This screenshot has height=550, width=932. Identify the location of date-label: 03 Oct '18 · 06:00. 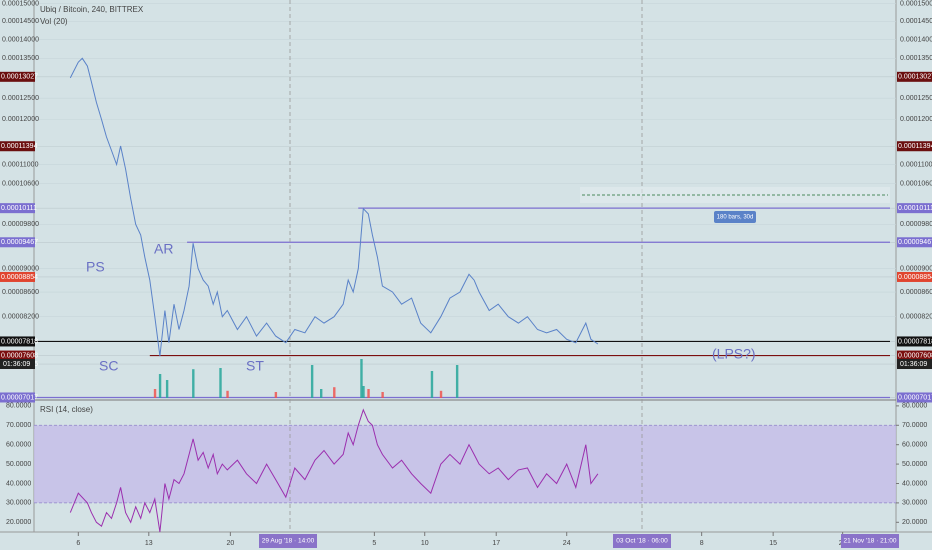
(642, 541).